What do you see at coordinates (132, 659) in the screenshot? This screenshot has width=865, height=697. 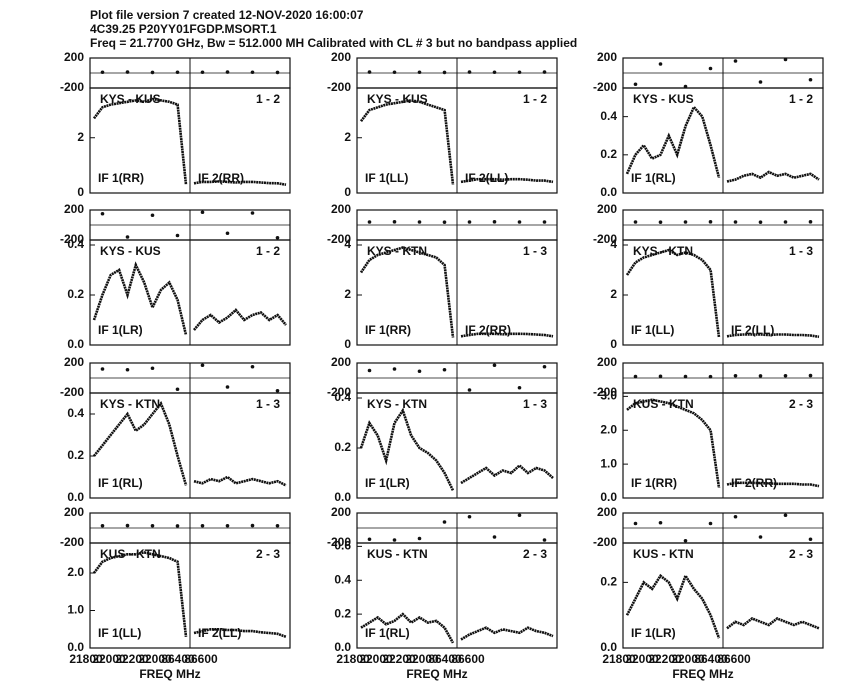 I see `x-tick-label: 22200` at bounding box center [132, 659].